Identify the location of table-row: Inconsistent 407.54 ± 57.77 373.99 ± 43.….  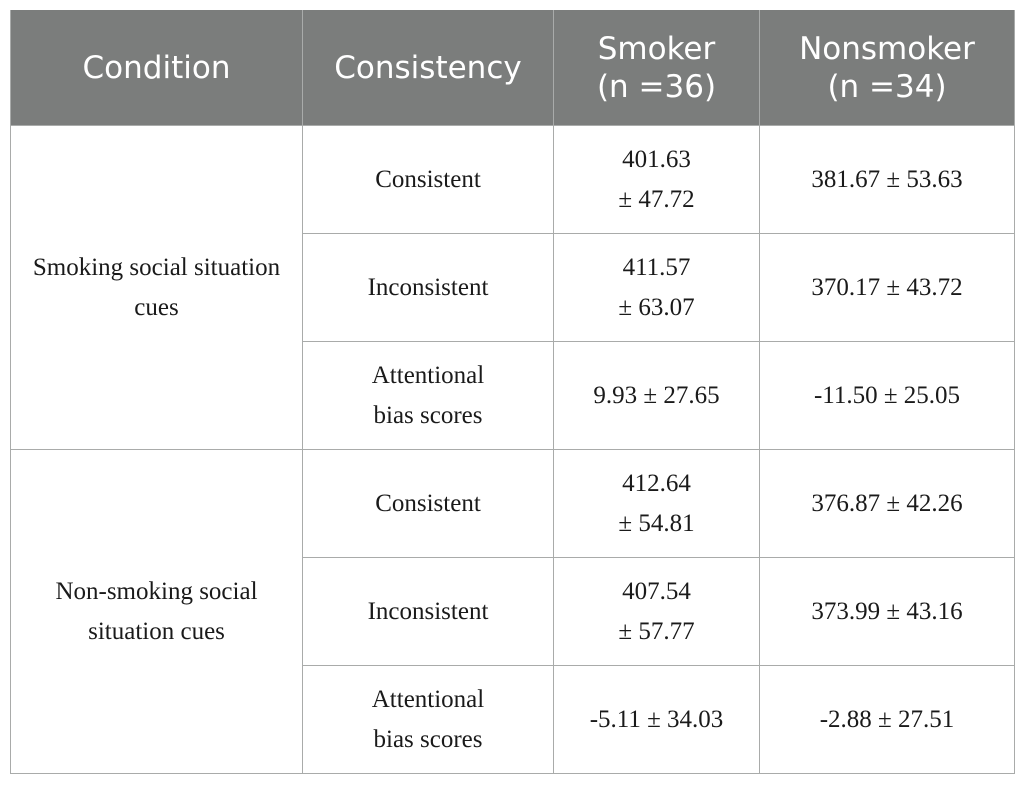
(513, 611).